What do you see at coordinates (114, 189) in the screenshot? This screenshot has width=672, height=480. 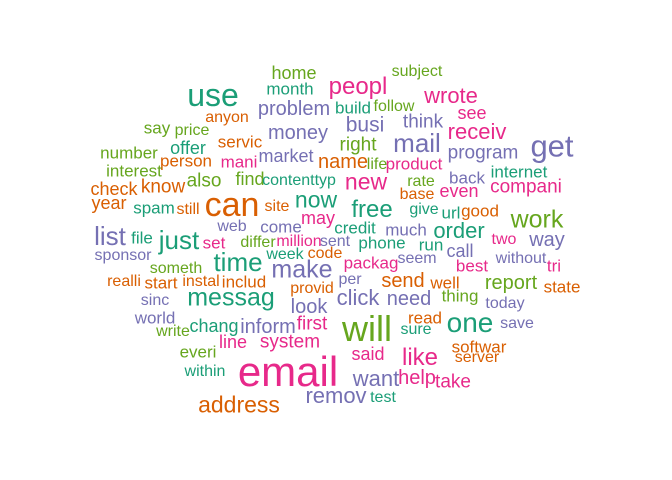 I see `cloud-word-check: check` at bounding box center [114, 189].